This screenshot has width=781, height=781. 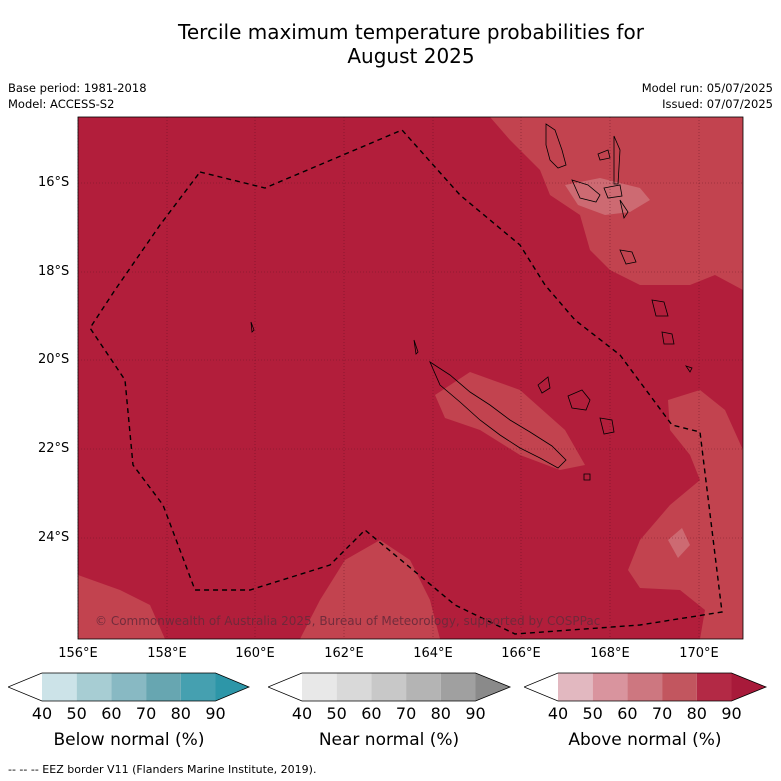 I want to click on patch-east-inner, so click(x=679, y=543).